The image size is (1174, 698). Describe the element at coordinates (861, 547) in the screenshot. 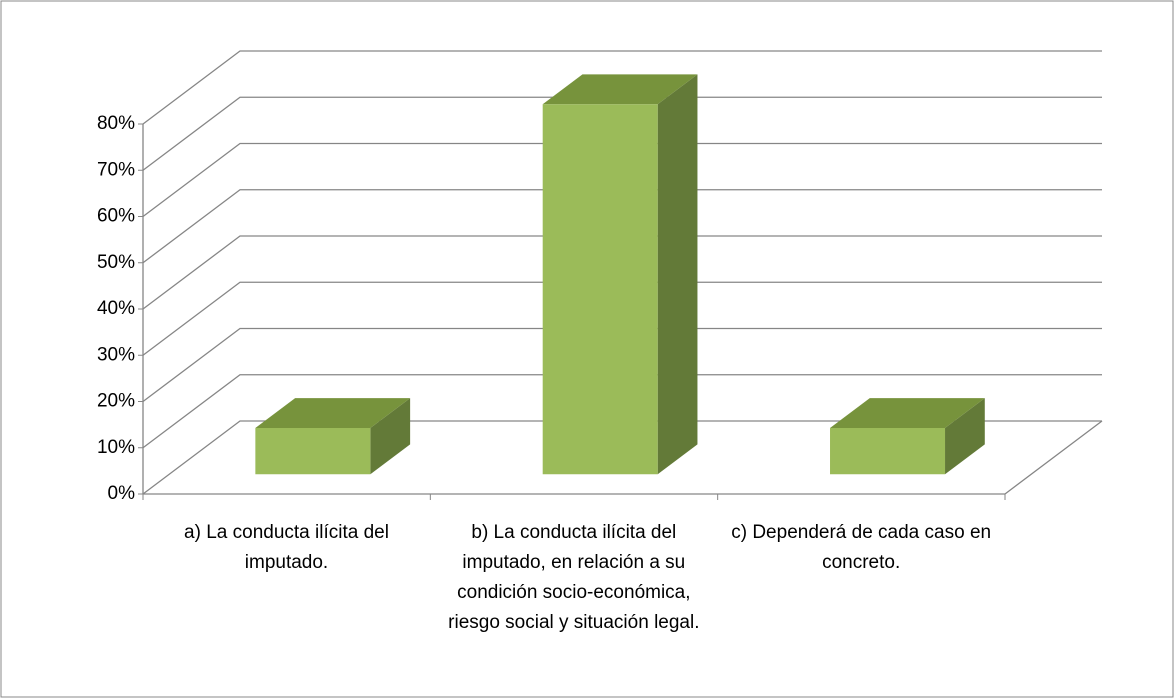

I see `x-tick-label: c) Dependerá de cada caso en concreto.` at that location.